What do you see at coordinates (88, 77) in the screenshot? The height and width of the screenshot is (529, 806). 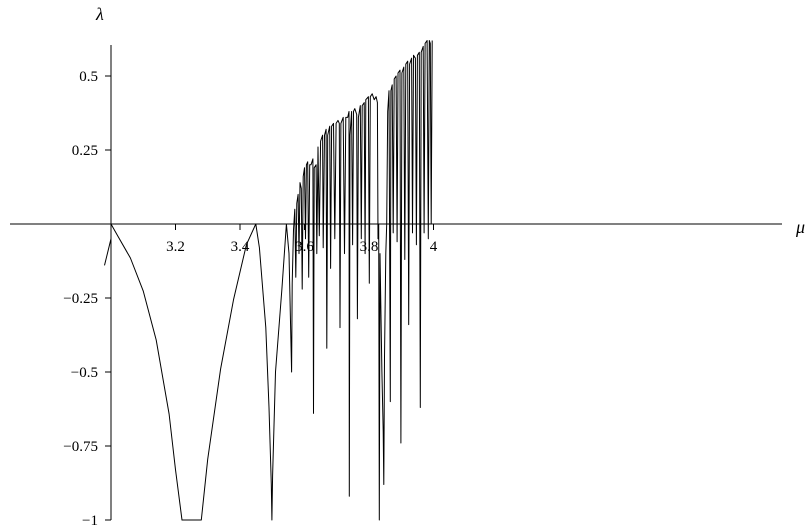 I see `y-tick-label: 0.5` at bounding box center [88, 77].